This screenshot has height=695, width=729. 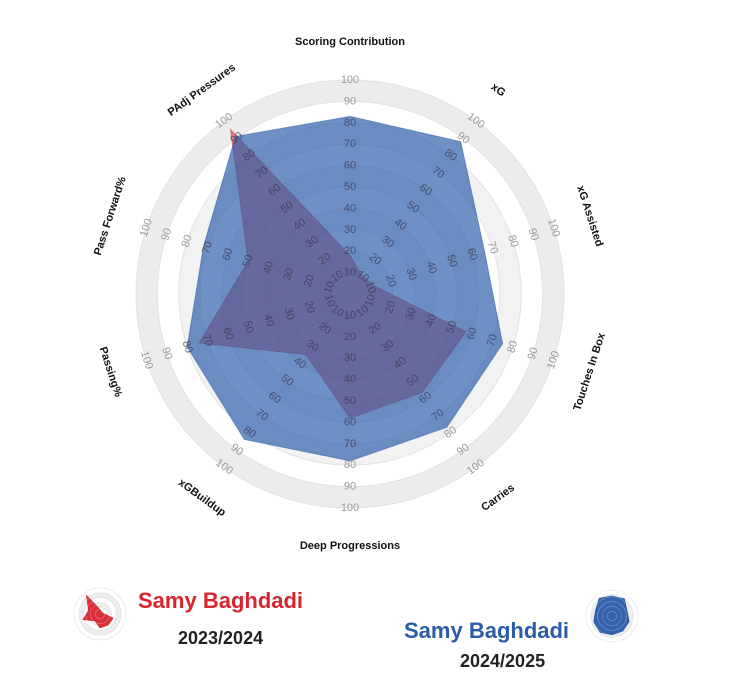 What do you see at coordinates (111, 371) in the screenshot?
I see `axis-label: Passing%` at bounding box center [111, 371].